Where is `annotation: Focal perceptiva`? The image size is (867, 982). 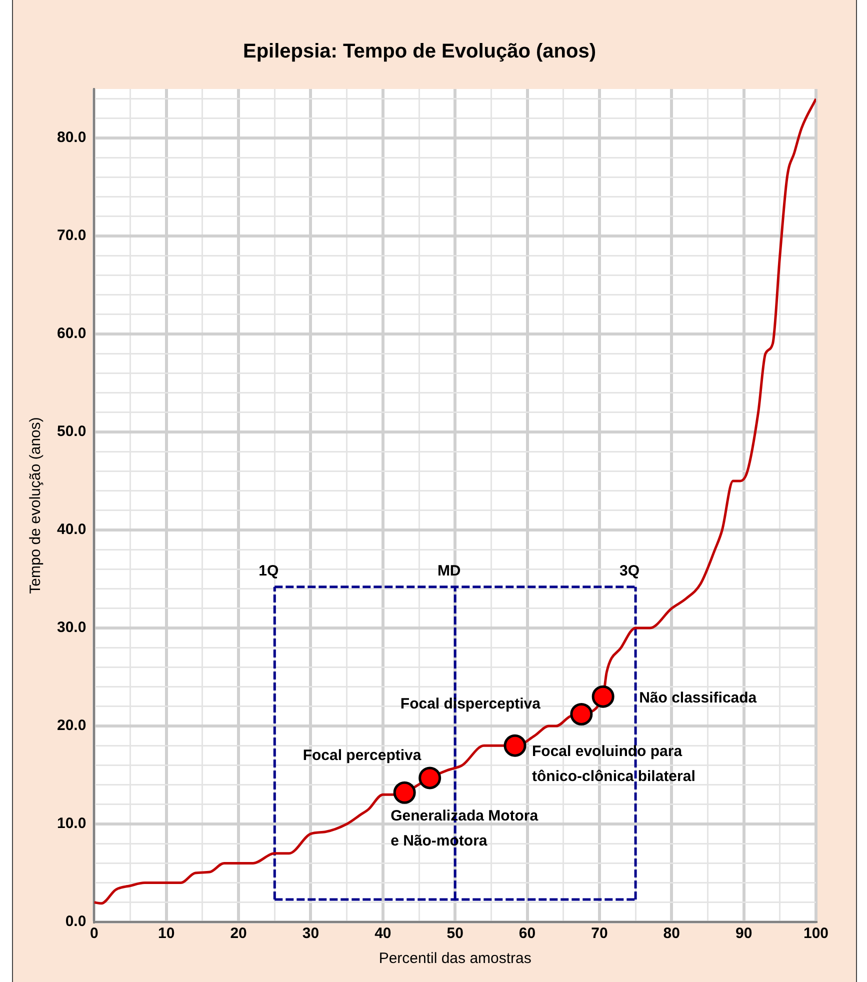
annotation: Focal perceptiva is located at coordinates (362, 755).